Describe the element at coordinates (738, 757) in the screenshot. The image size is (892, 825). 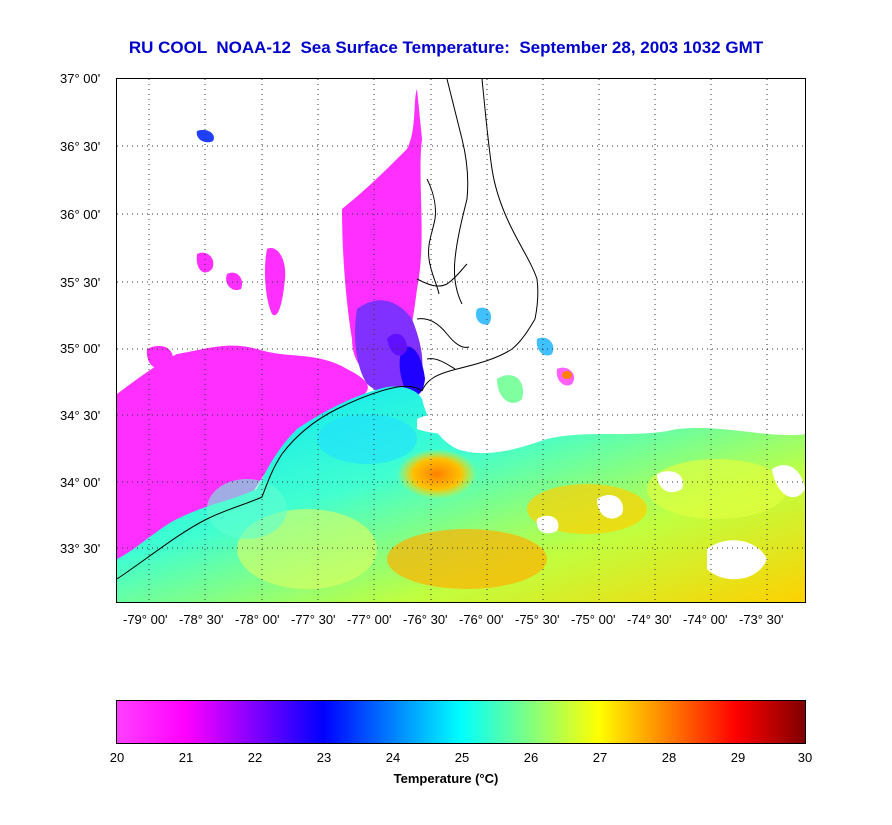
I see `colorbar-tick-29: 29` at that location.